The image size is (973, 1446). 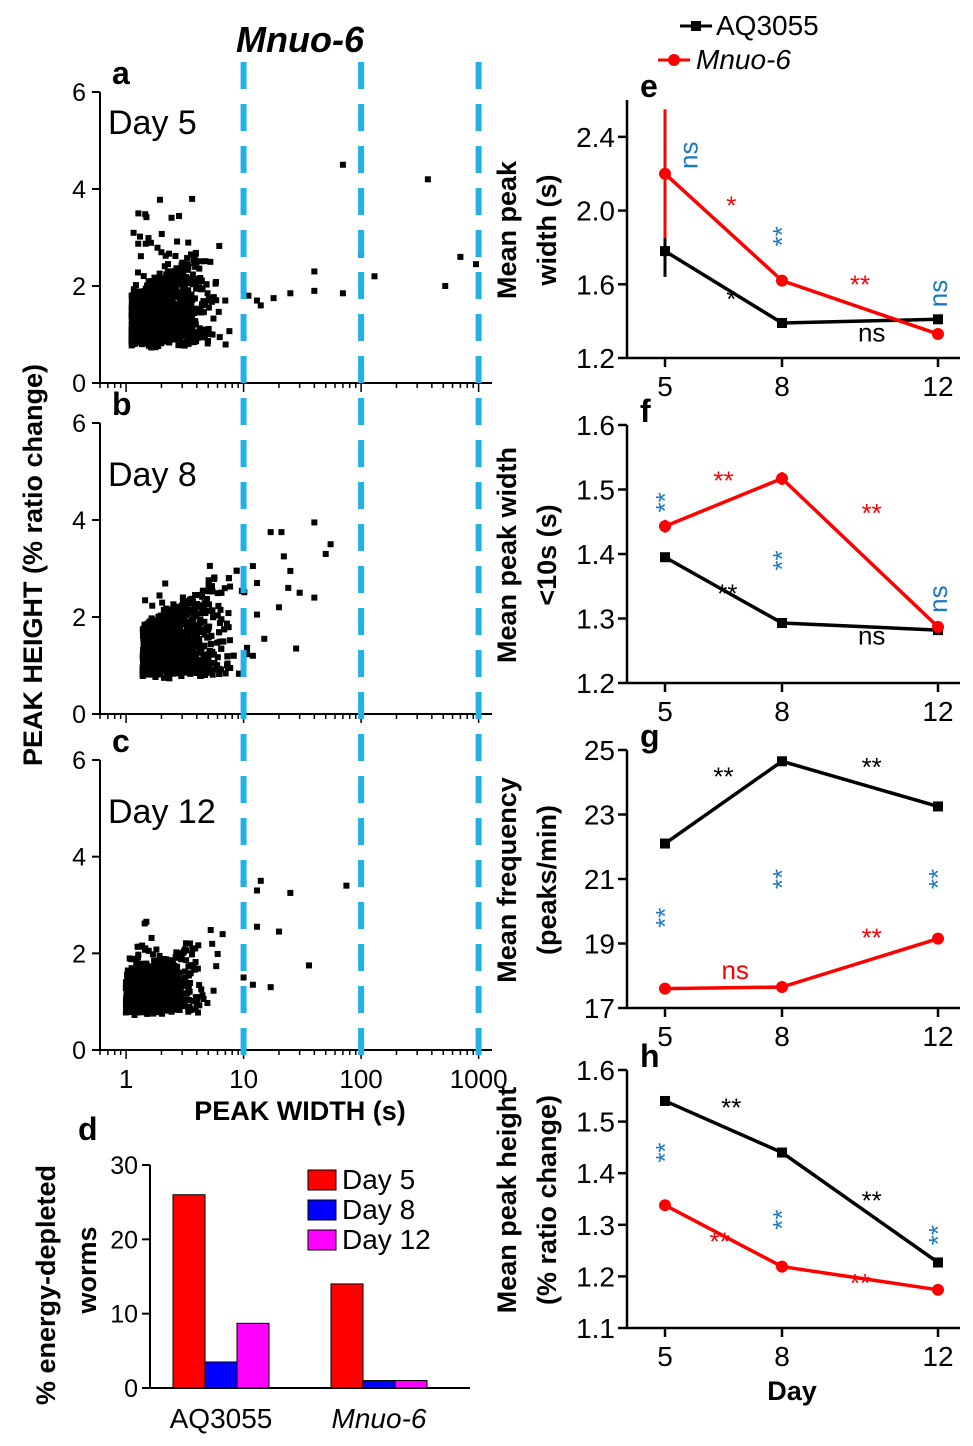 I want to click on y-tick-label: 2.4, so click(x=595, y=137).